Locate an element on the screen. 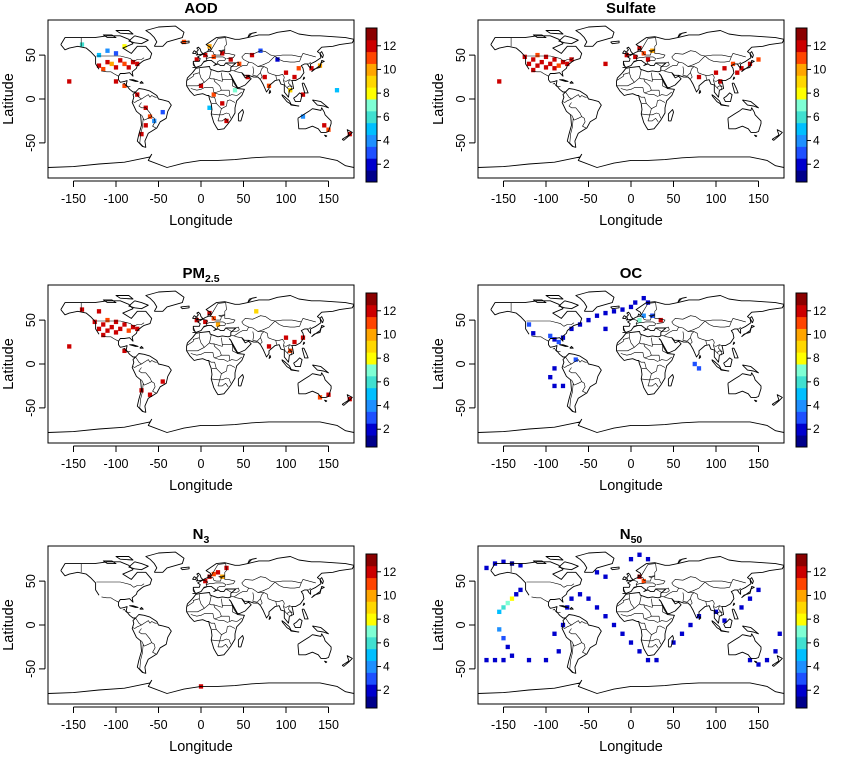 Image resolution: width=850 pixels, height=759 pixels. colorbar-tick-label: 2 is located at coordinates (386, 164).